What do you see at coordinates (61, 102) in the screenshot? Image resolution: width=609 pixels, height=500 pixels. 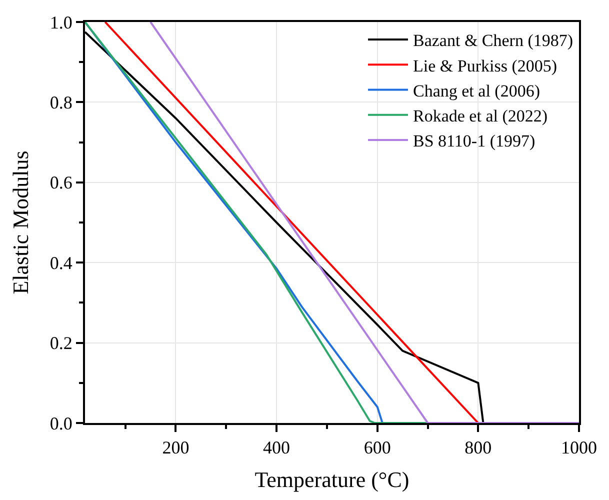 I see `y-tick-label: 0.8` at bounding box center [61, 102].